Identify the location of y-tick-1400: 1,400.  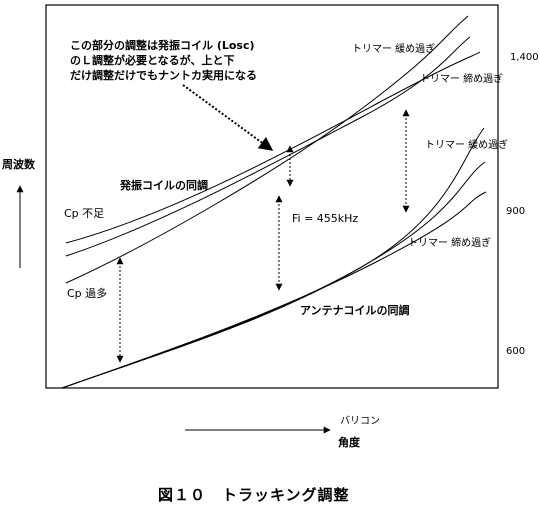
(524, 57).